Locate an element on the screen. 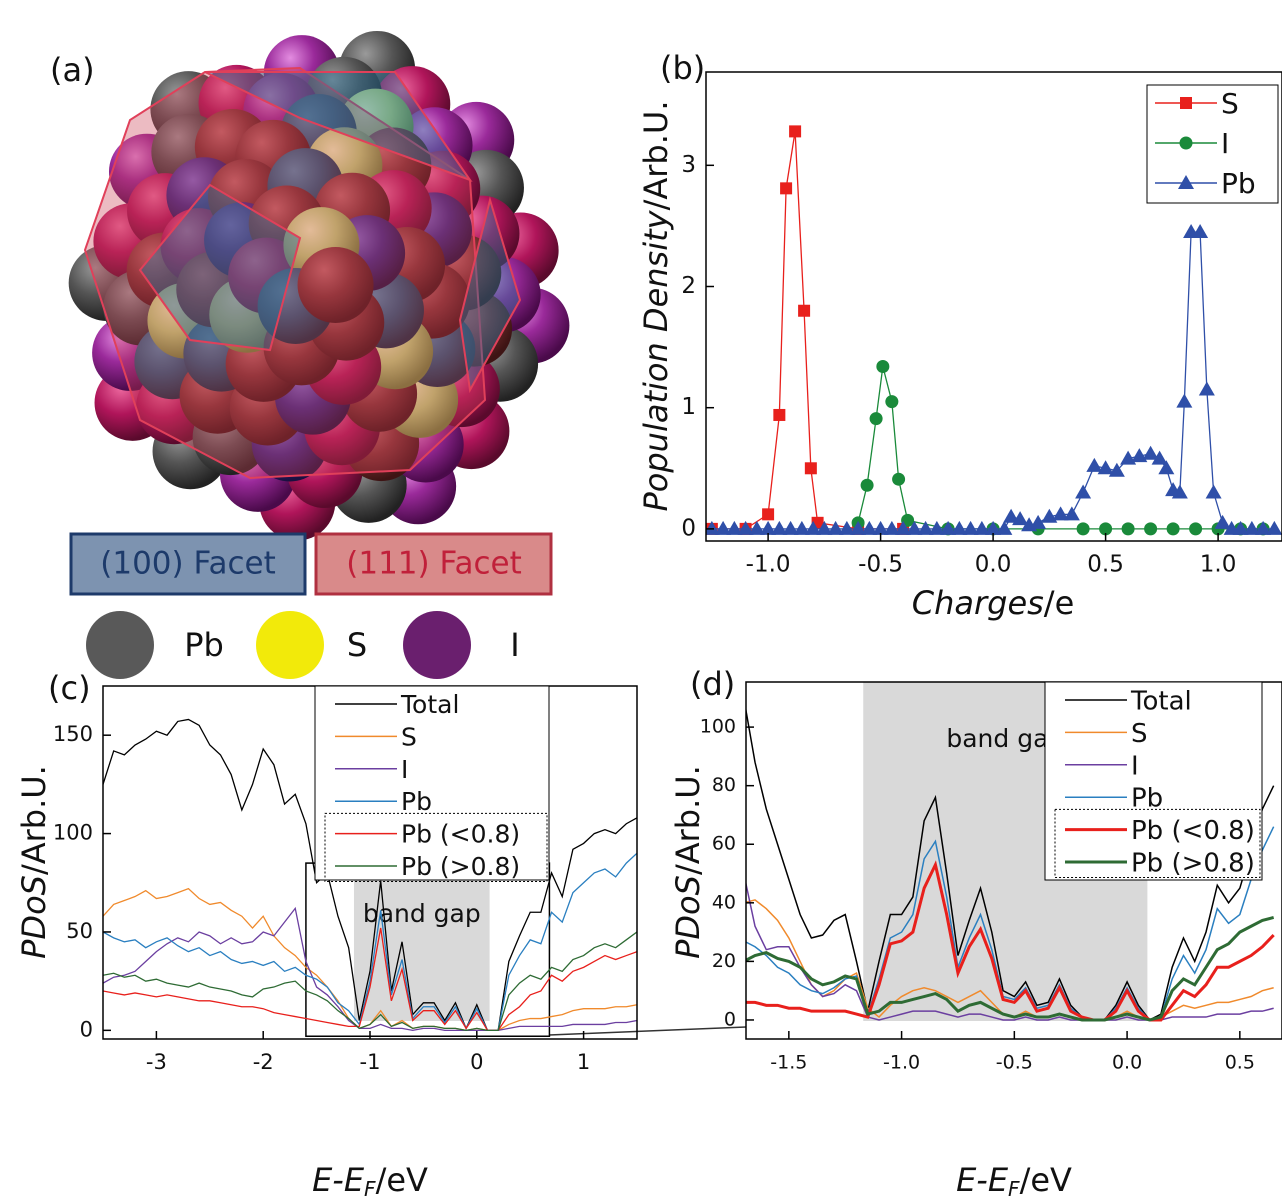 The height and width of the screenshot is (1204, 1282). x-tick-label: -0.5 is located at coordinates (880, 565).